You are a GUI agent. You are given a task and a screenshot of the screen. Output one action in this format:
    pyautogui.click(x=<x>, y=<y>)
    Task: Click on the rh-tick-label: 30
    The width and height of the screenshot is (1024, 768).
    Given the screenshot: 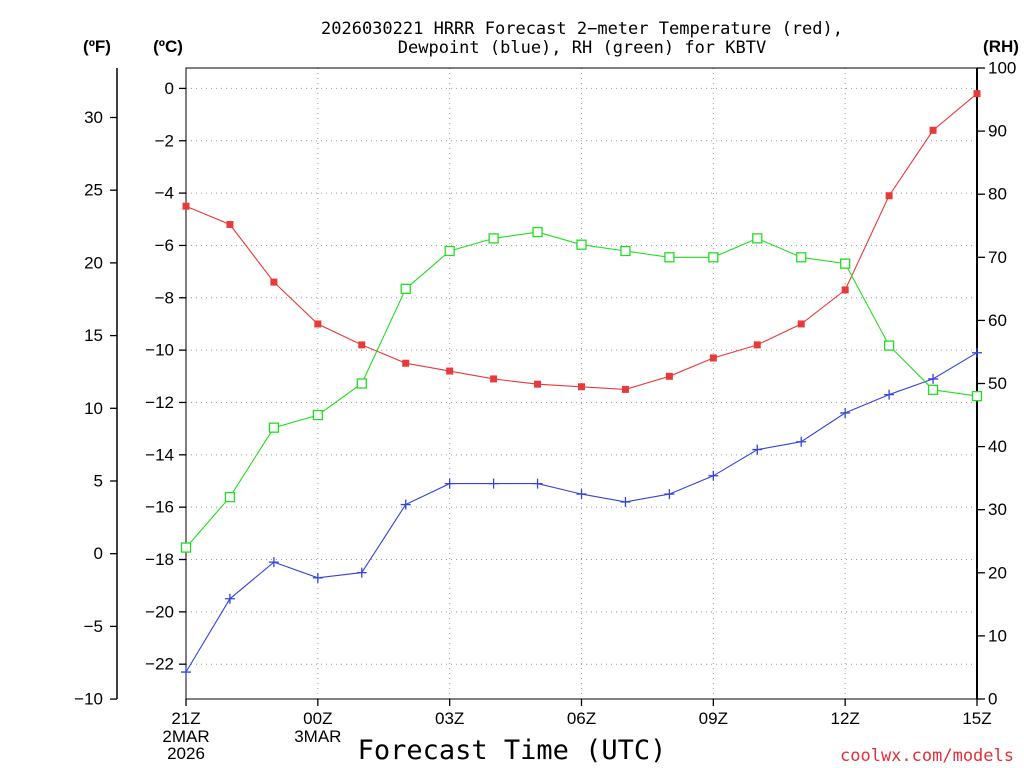 What is the action you would take?
    pyautogui.click(x=997, y=509)
    